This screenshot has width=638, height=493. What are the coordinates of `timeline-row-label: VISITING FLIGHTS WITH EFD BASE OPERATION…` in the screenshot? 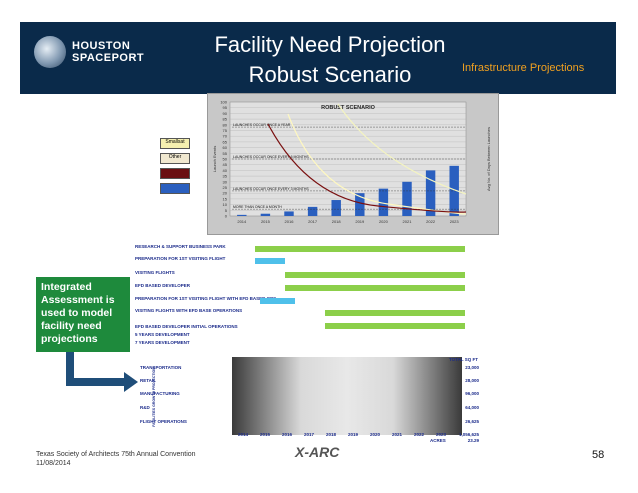 It's located at (189, 310).